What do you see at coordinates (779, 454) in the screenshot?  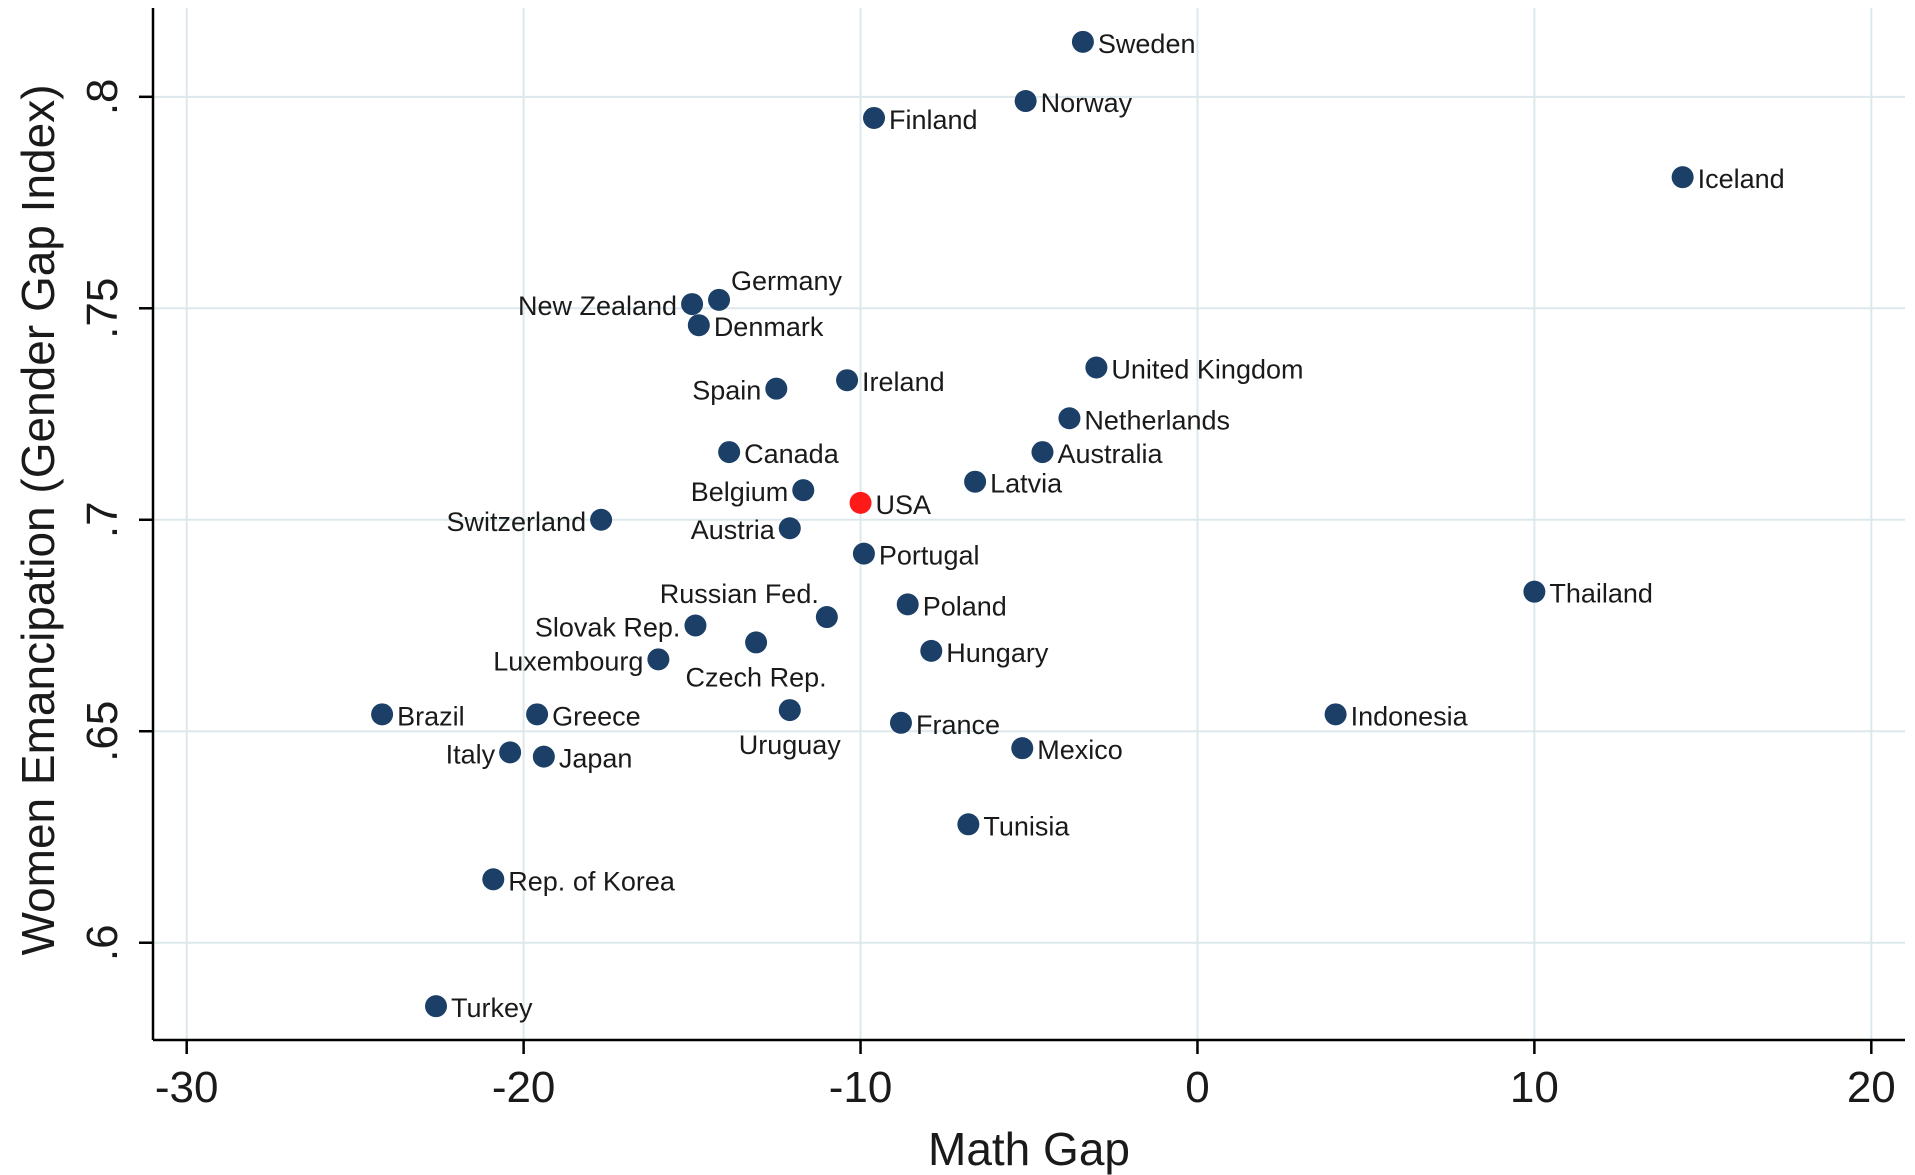 I see `data-point: Canada` at bounding box center [779, 454].